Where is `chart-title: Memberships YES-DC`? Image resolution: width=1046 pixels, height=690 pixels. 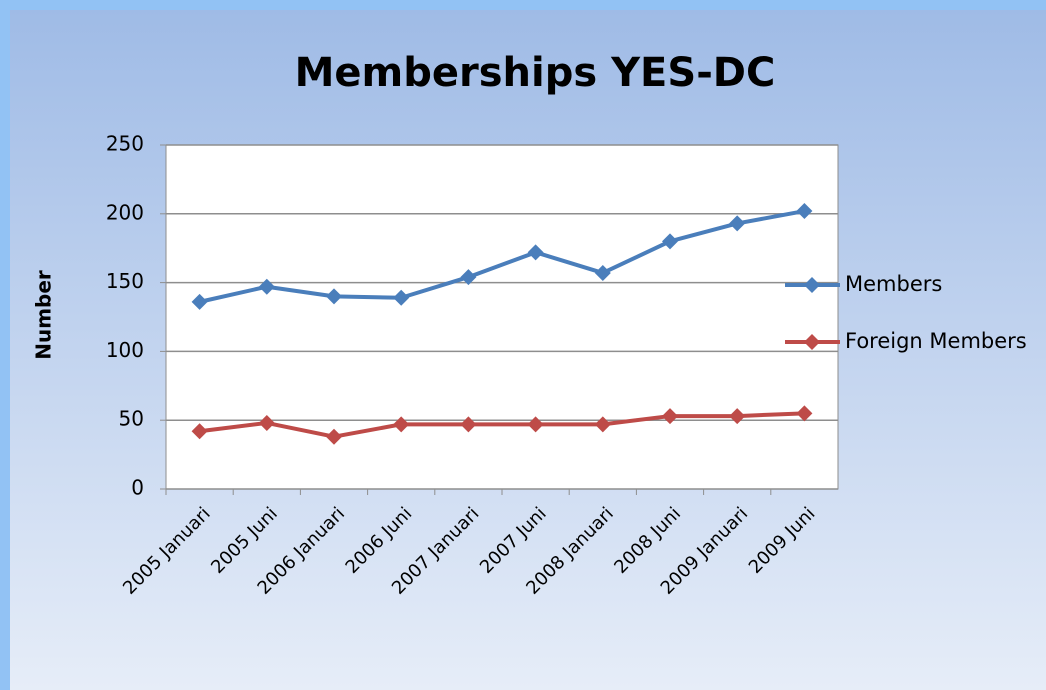
chart-title: Memberships YES-DC is located at coordinates (535, 73).